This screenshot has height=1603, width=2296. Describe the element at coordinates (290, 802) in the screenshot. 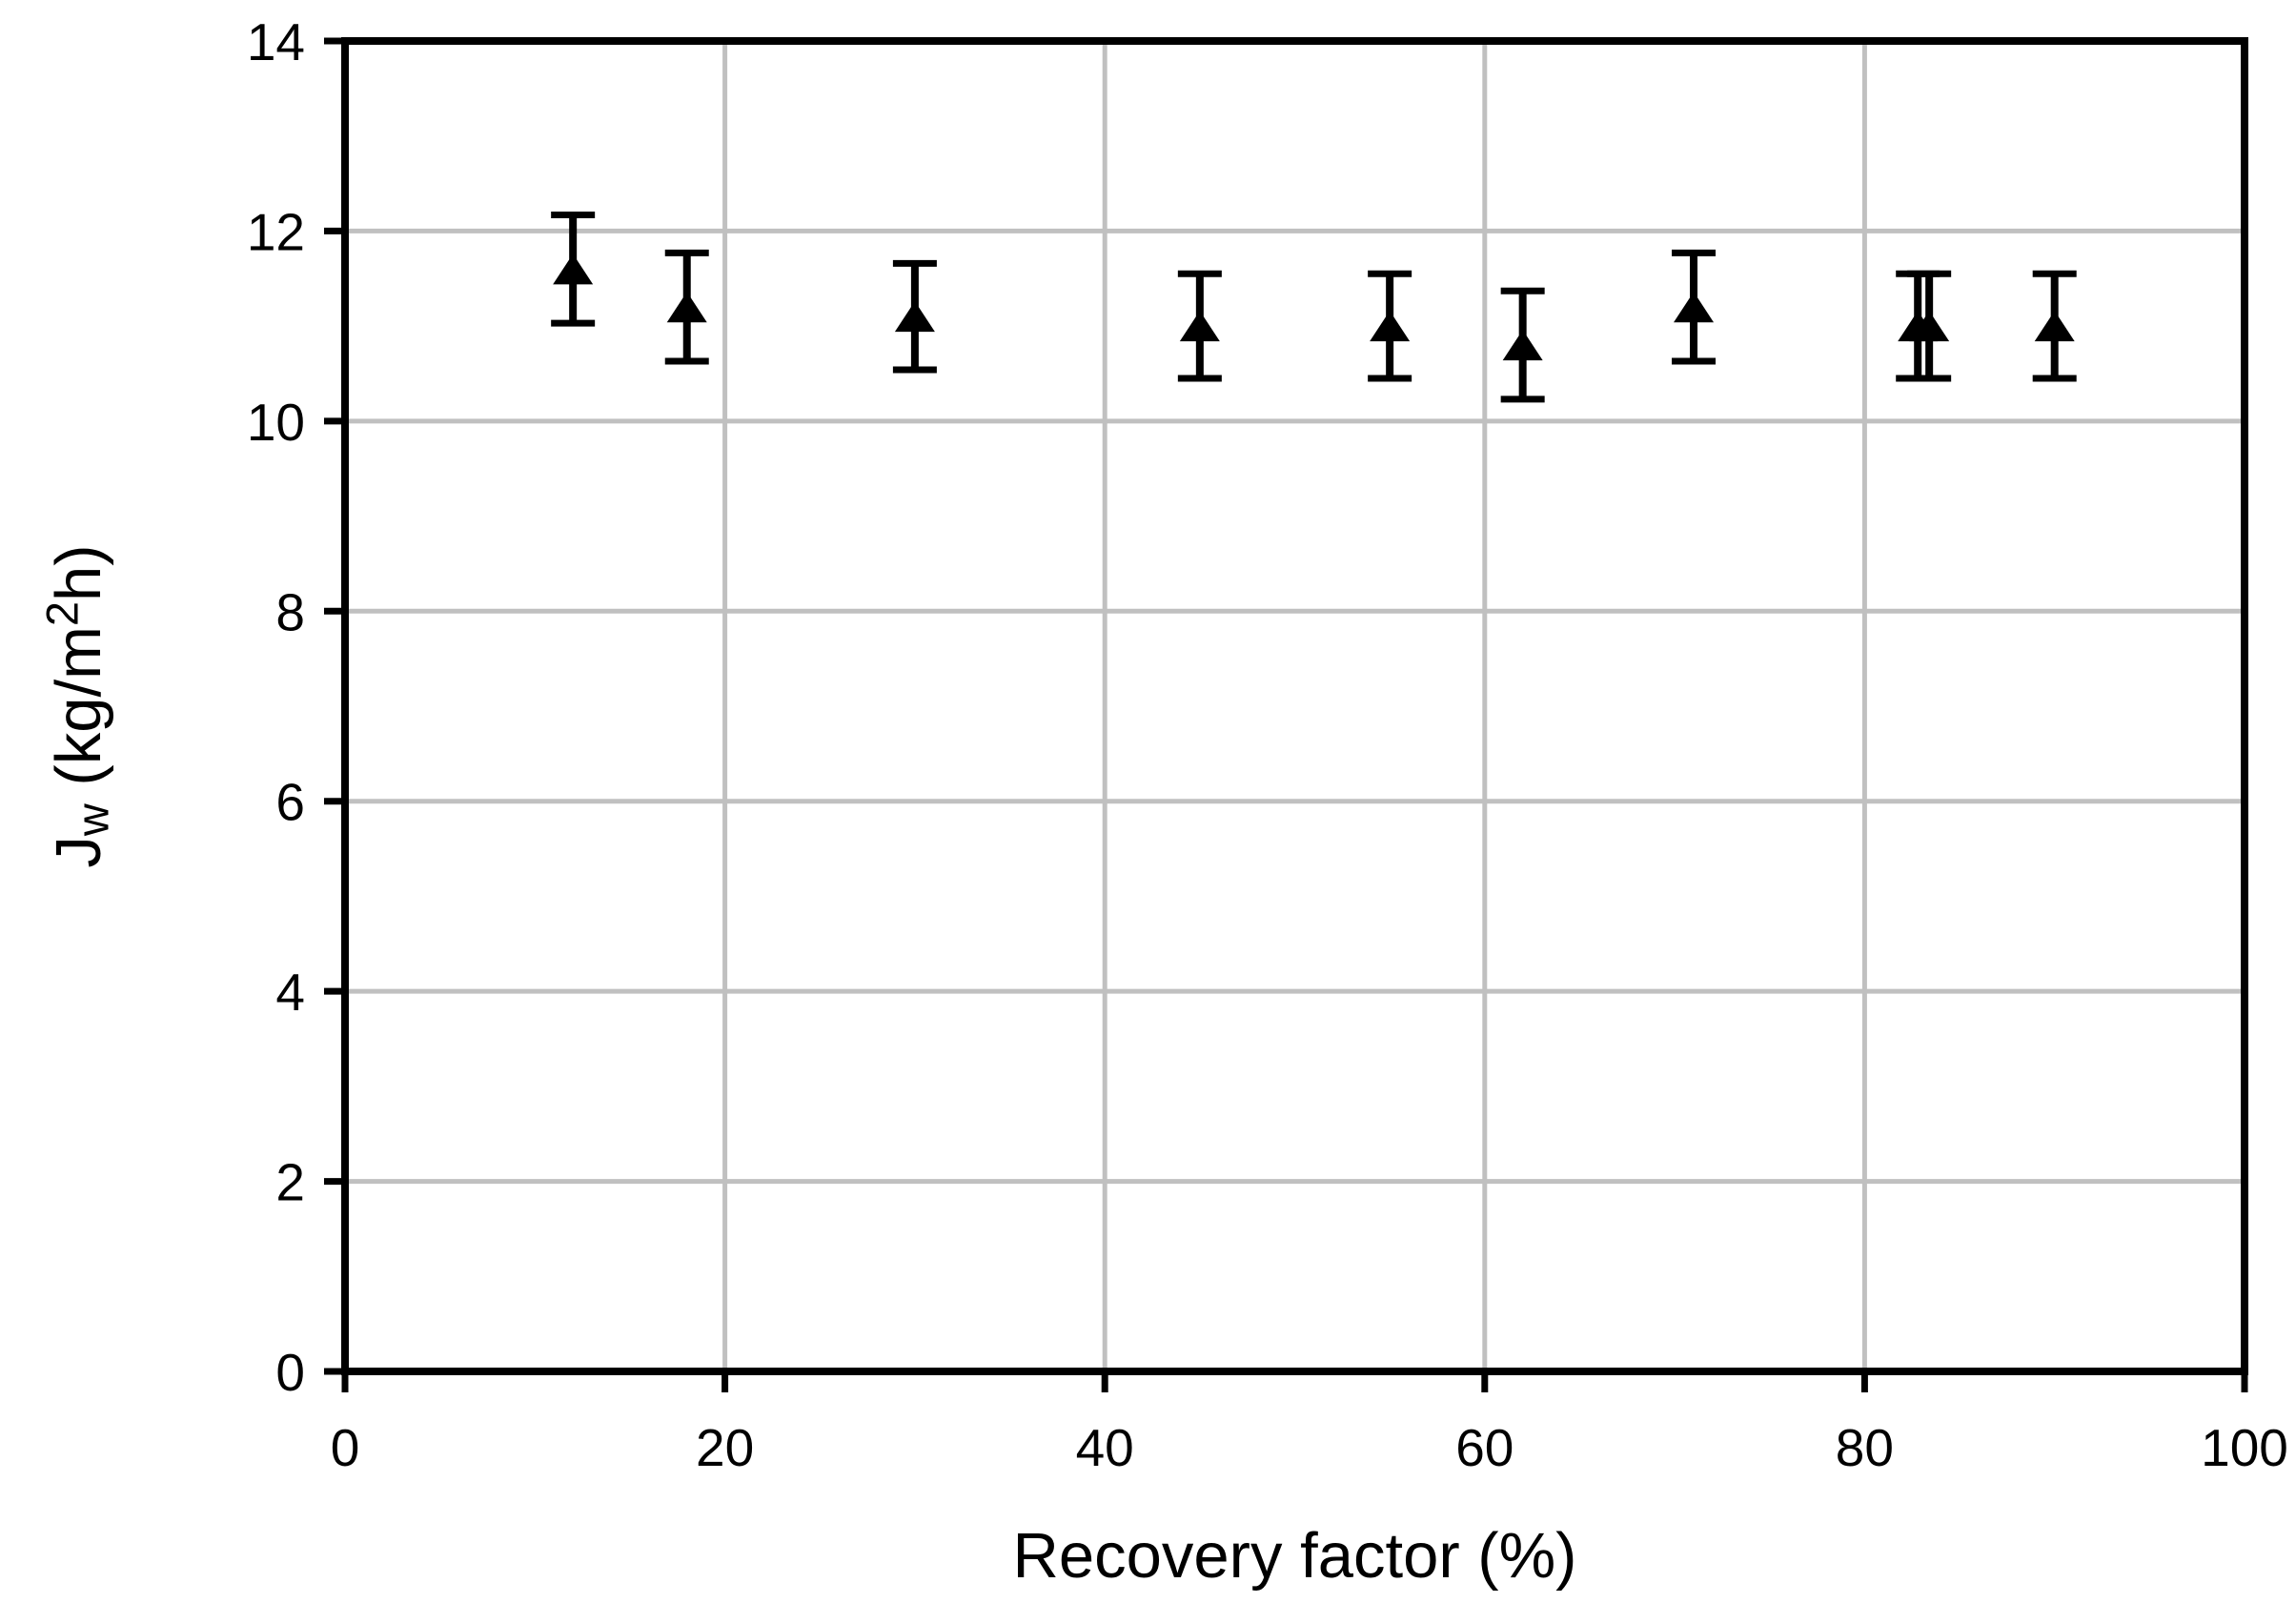

I see `y-tick-label: 6` at that location.